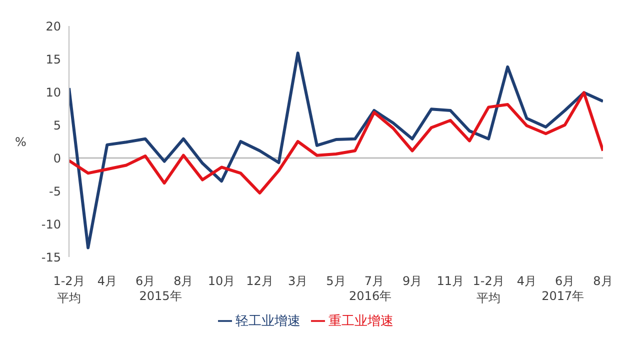 Image resolution: width=640 pixels, height=341 pixels. Describe the element at coordinates (57, 158) in the screenshot. I see `y-tick-label: 0` at that location.